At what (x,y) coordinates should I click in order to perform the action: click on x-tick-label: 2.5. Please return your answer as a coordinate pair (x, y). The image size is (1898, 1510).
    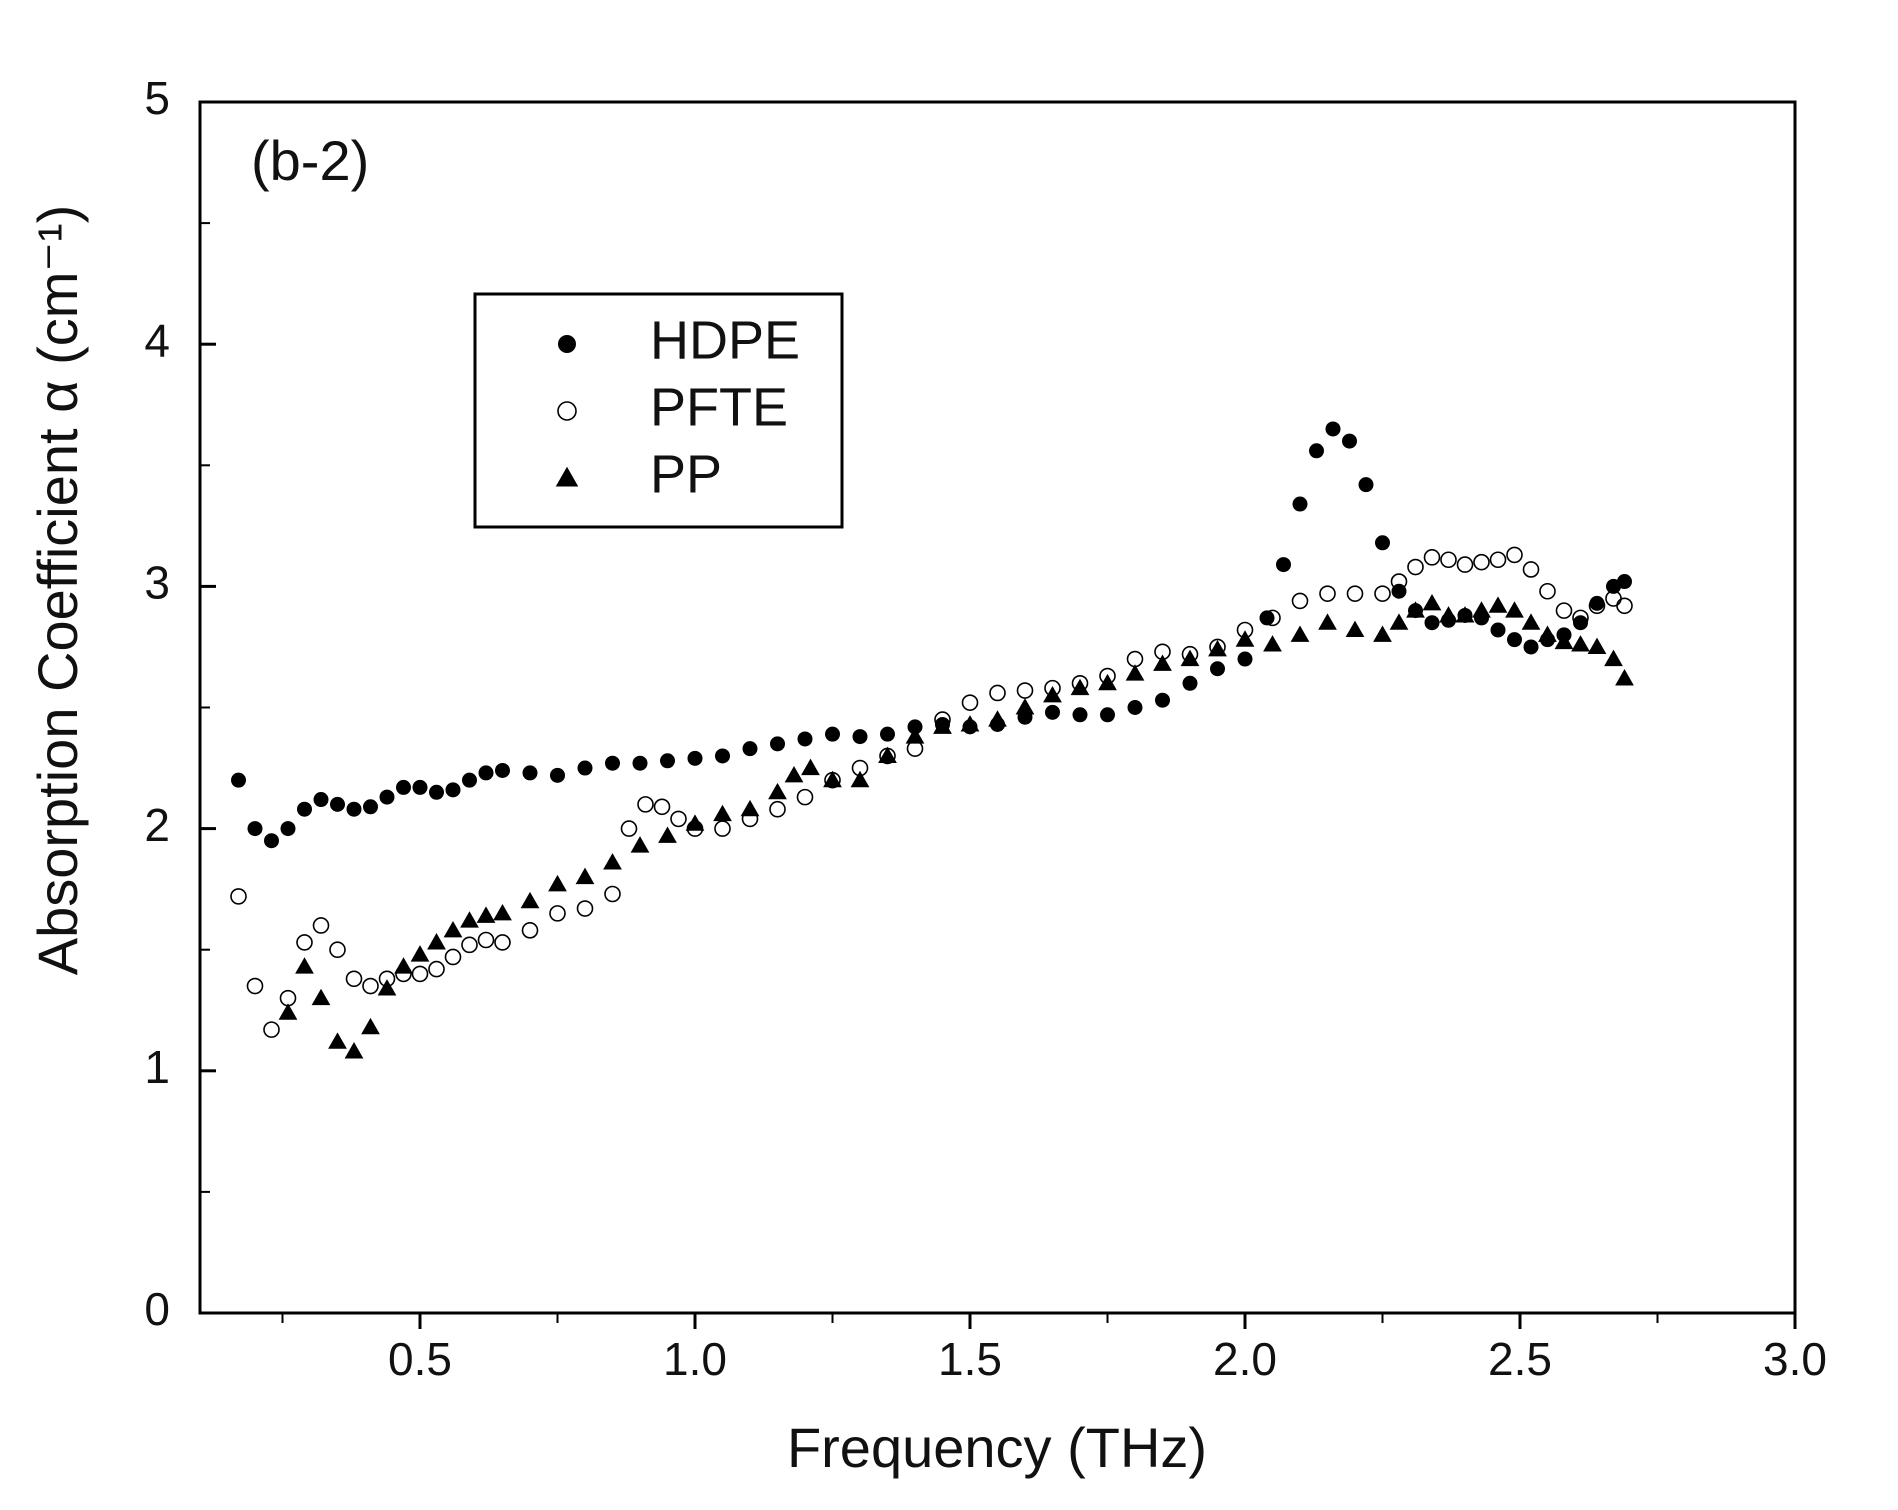
    Looking at the image, I should click on (1520, 1359).